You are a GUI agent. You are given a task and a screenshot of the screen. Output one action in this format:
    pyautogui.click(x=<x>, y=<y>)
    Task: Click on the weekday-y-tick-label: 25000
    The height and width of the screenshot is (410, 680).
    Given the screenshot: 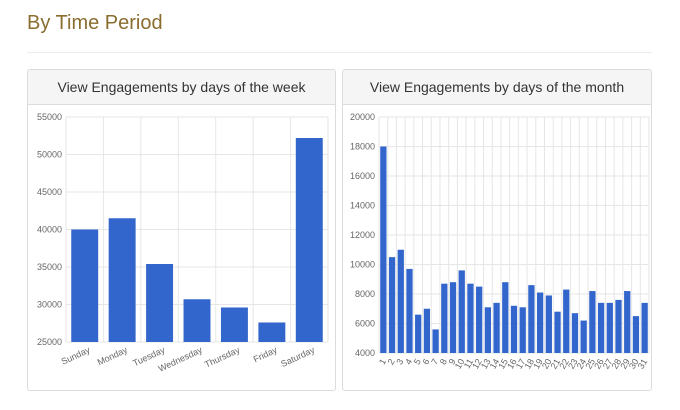 What is the action you would take?
    pyautogui.click(x=49, y=342)
    